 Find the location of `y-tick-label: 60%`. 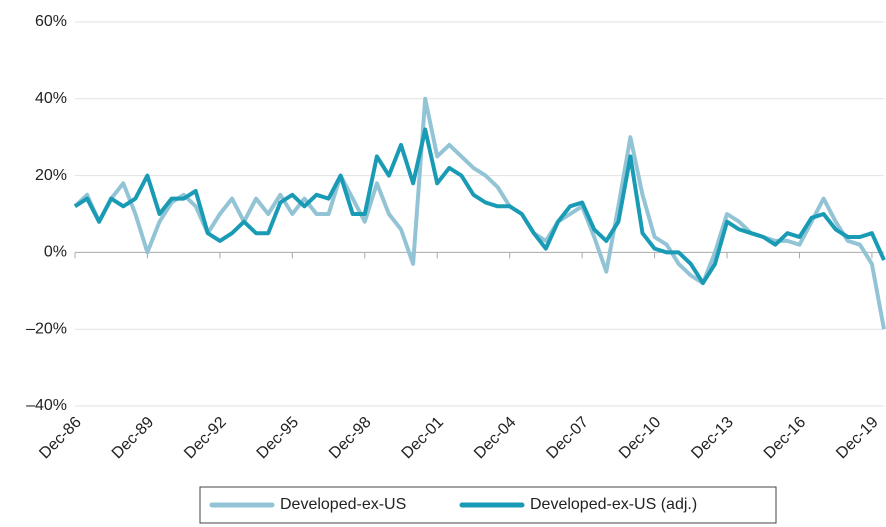

y-tick-label: 60% is located at coordinates (51, 21).